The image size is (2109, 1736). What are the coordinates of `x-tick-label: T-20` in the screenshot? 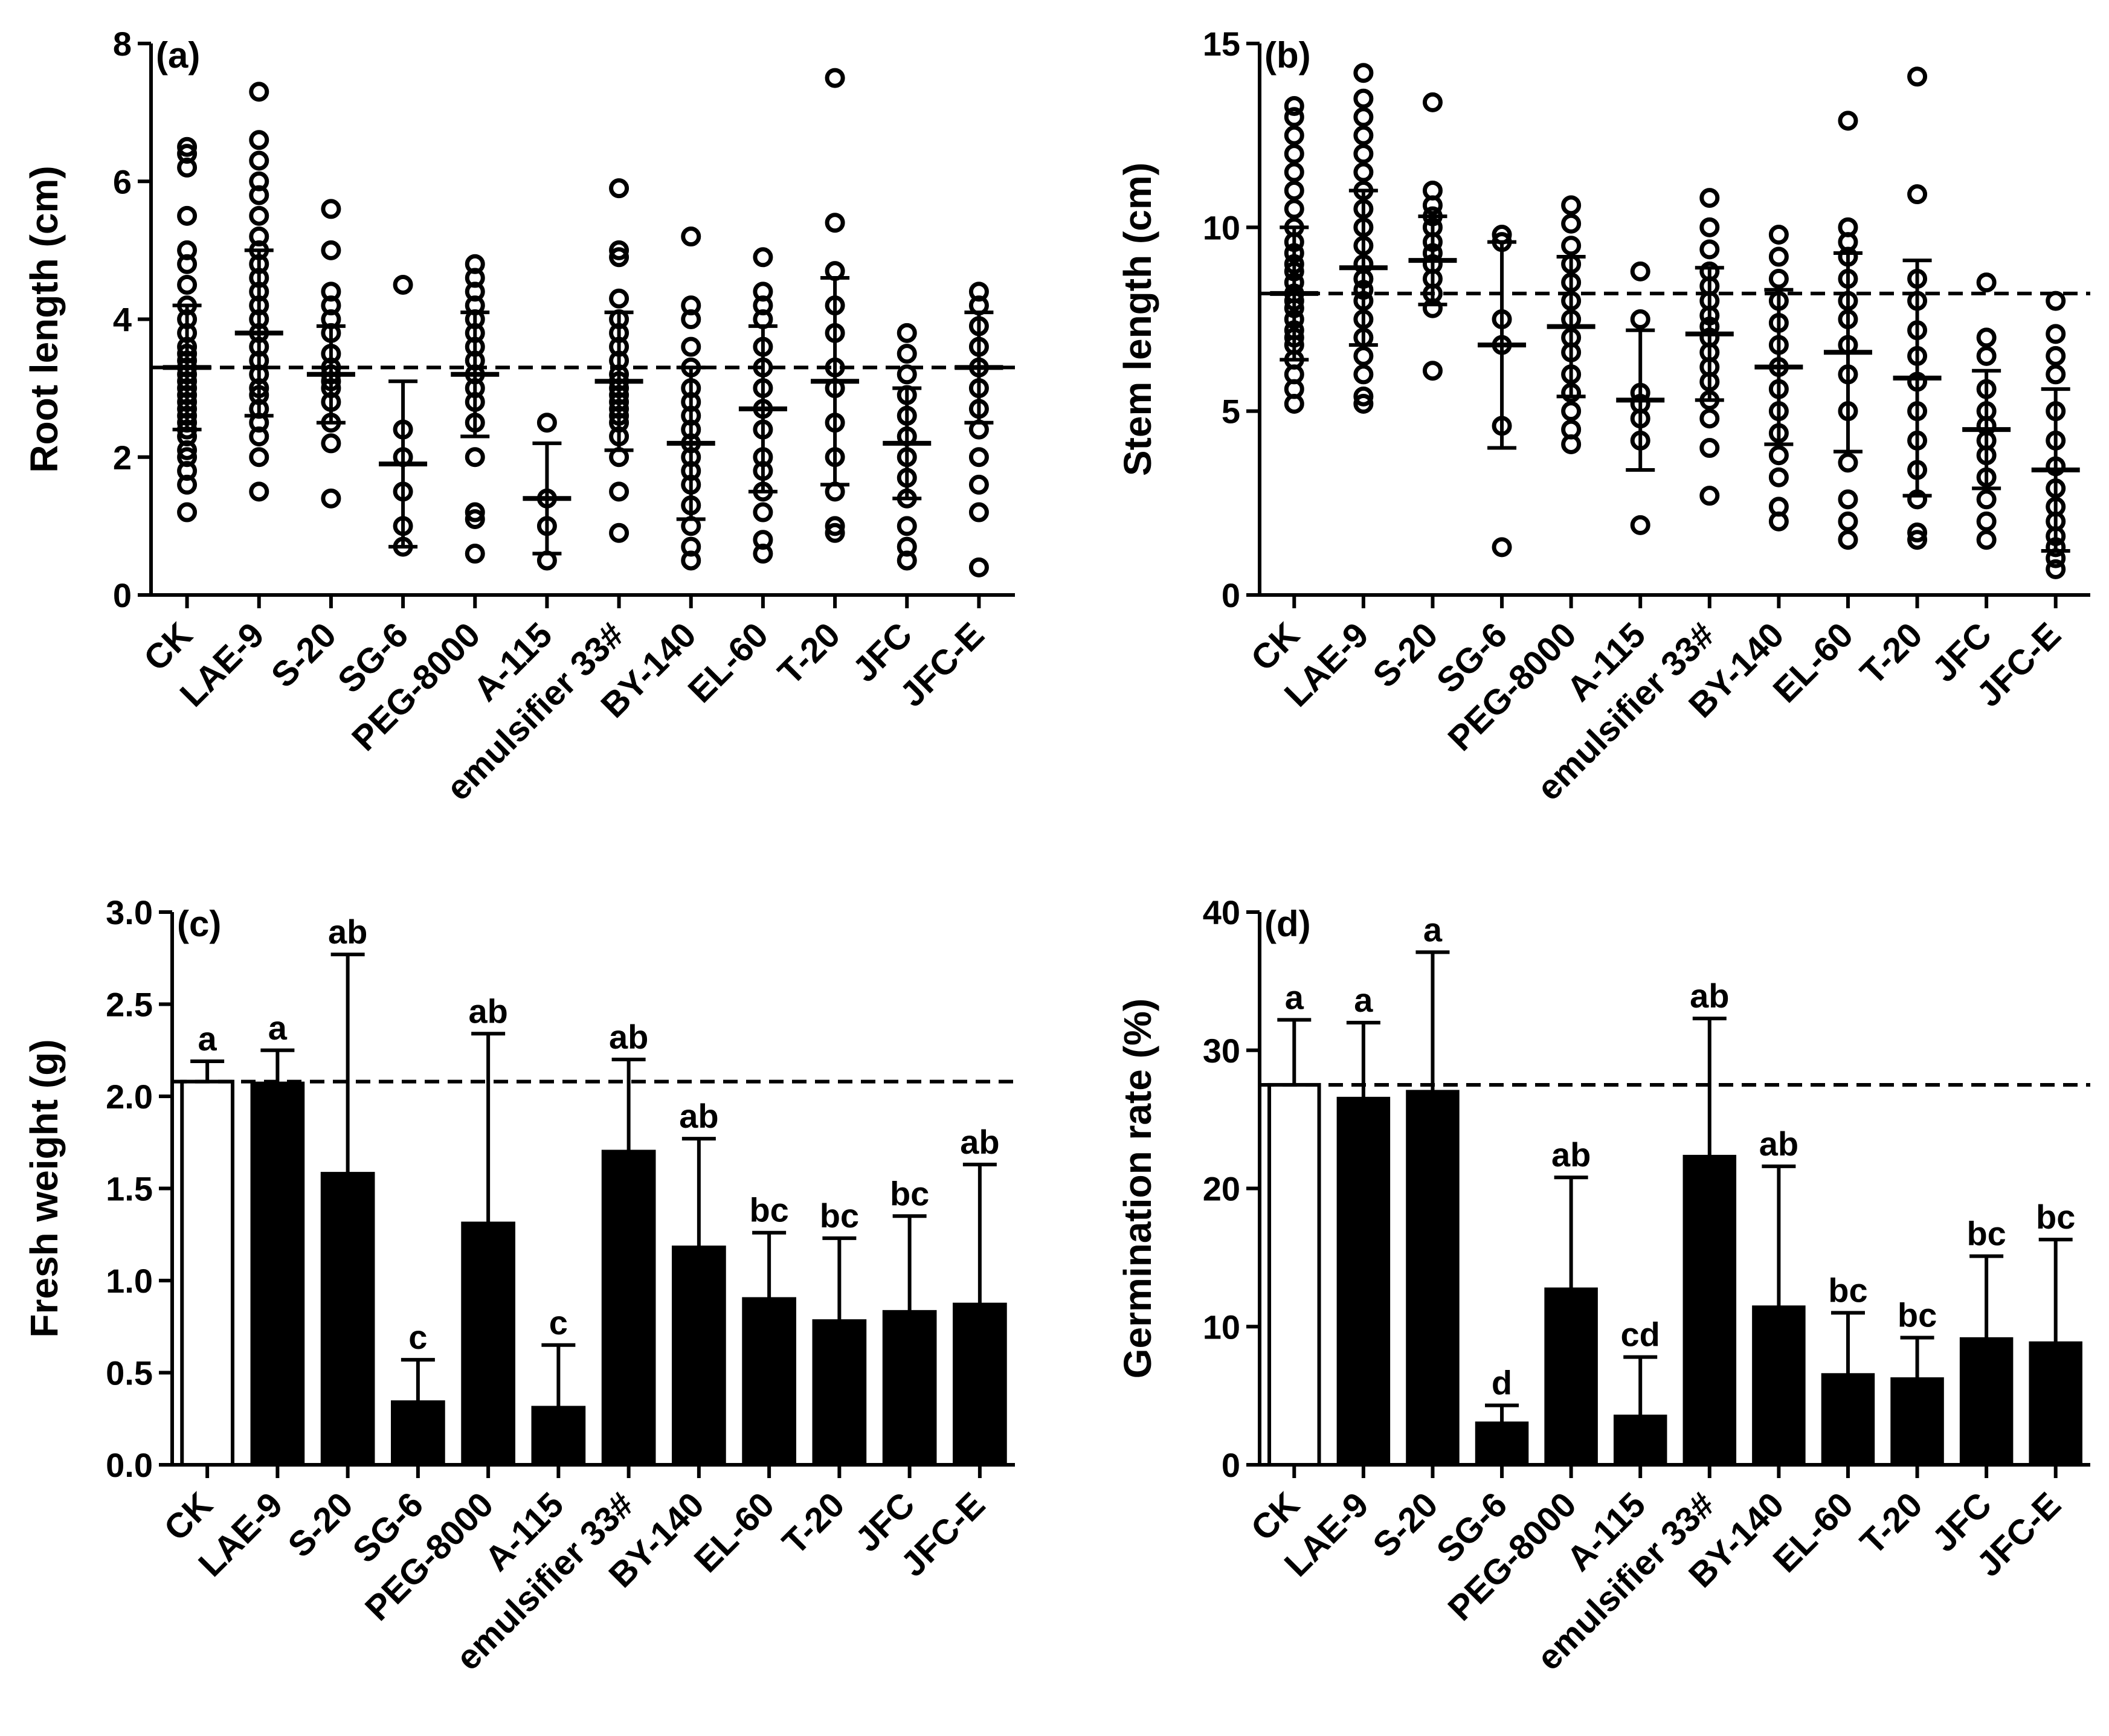 It's located at (809, 654).